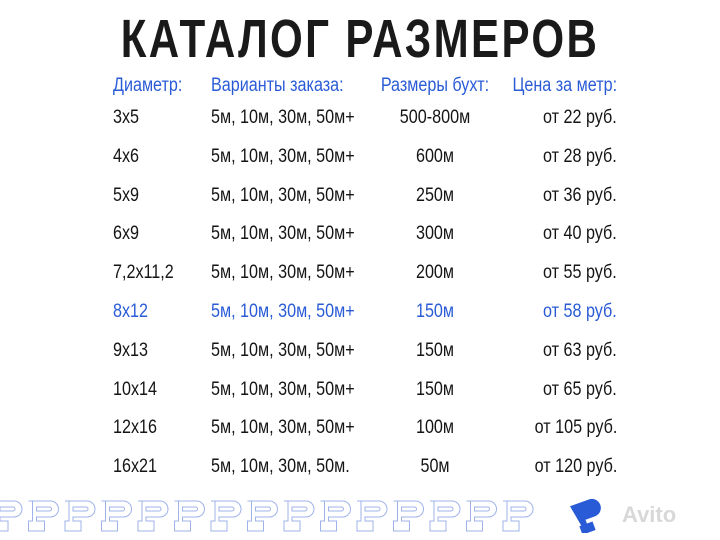 The width and height of the screenshot is (720, 540). Describe the element at coordinates (135, 389) in the screenshot. I see `diameter-cell: 10x14` at that location.